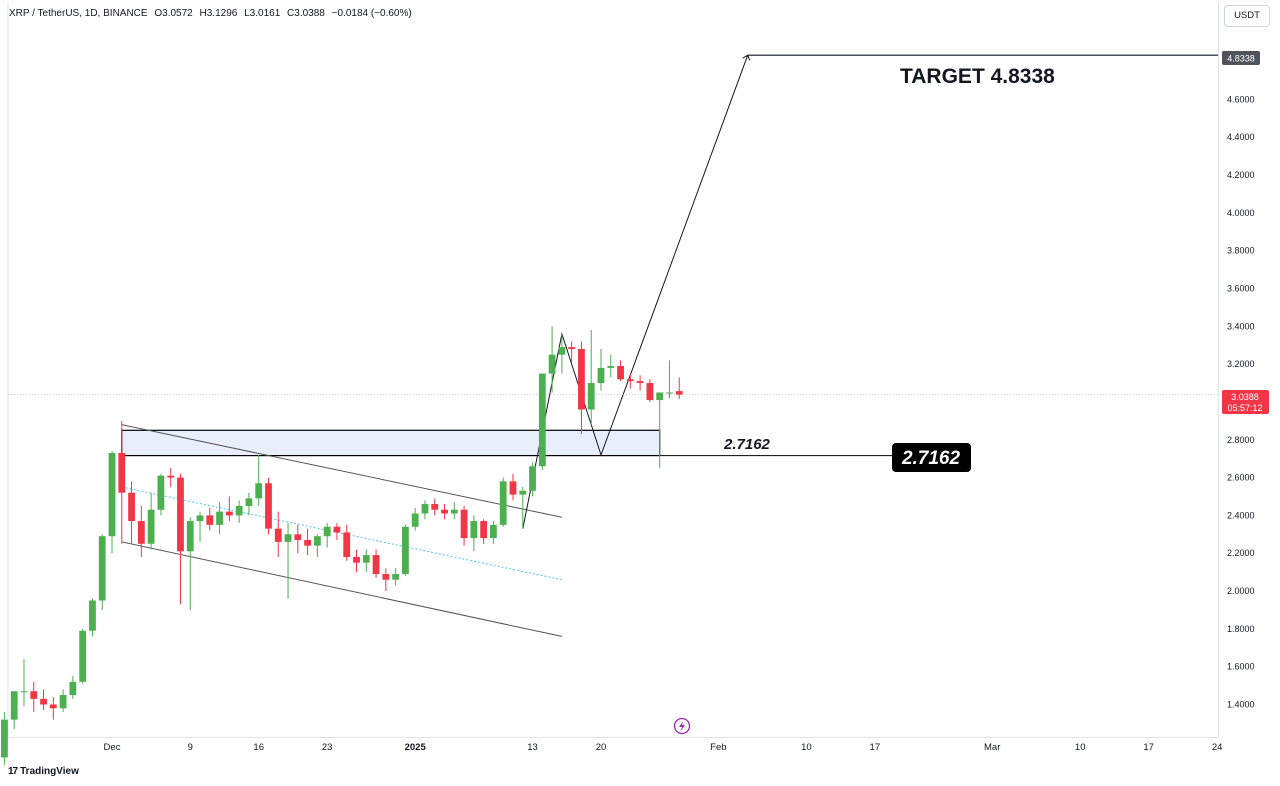 The width and height of the screenshot is (1280, 786). I want to click on projection-path, so click(635, 292).